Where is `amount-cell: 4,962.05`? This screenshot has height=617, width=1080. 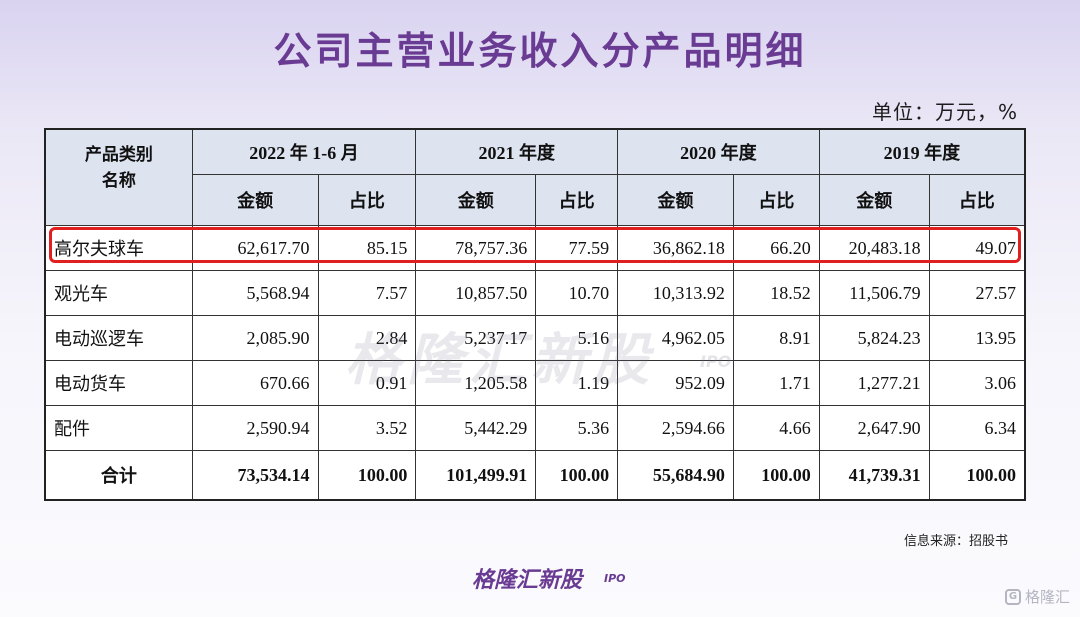
amount-cell: 4,962.05 is located at coordinates (675, 338).